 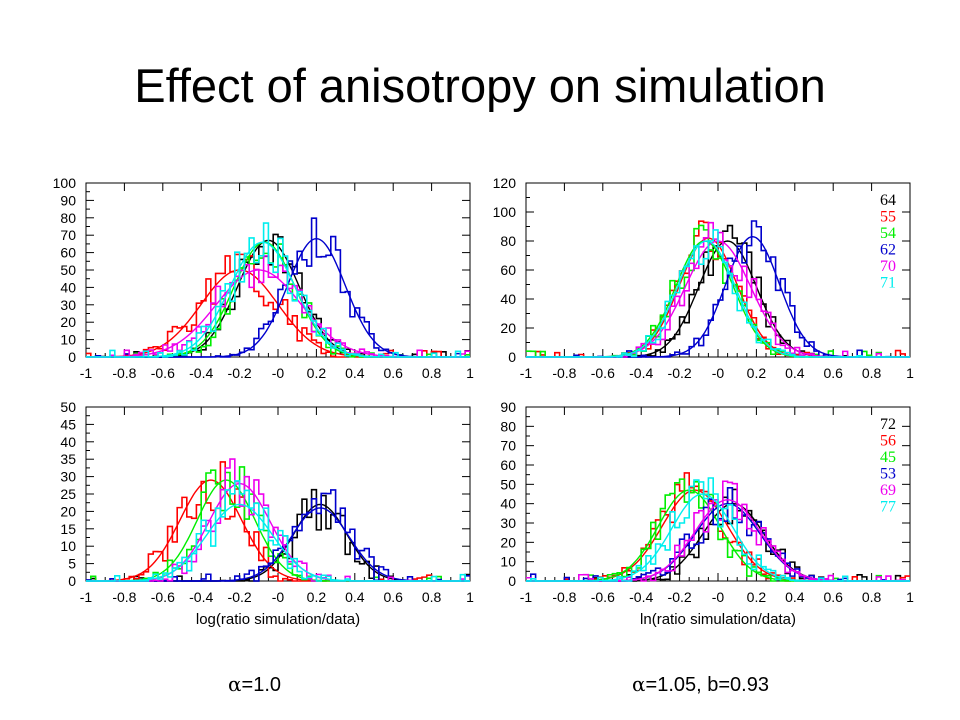 I want to click on y-tick-label: 25, so click(x=68, y=494).